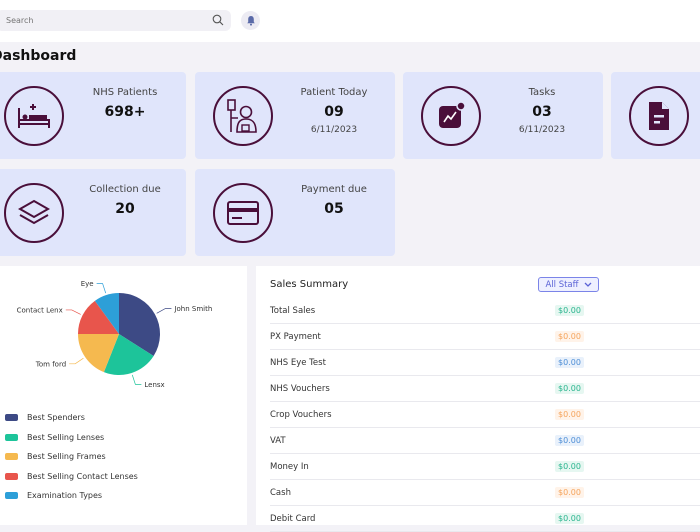 This screenshot has height=532, width=700. What do you see at coordinates (485, 467) in the screenshot?
I see `sales-row: Money In $0.00` at bounding box center [485, 467].